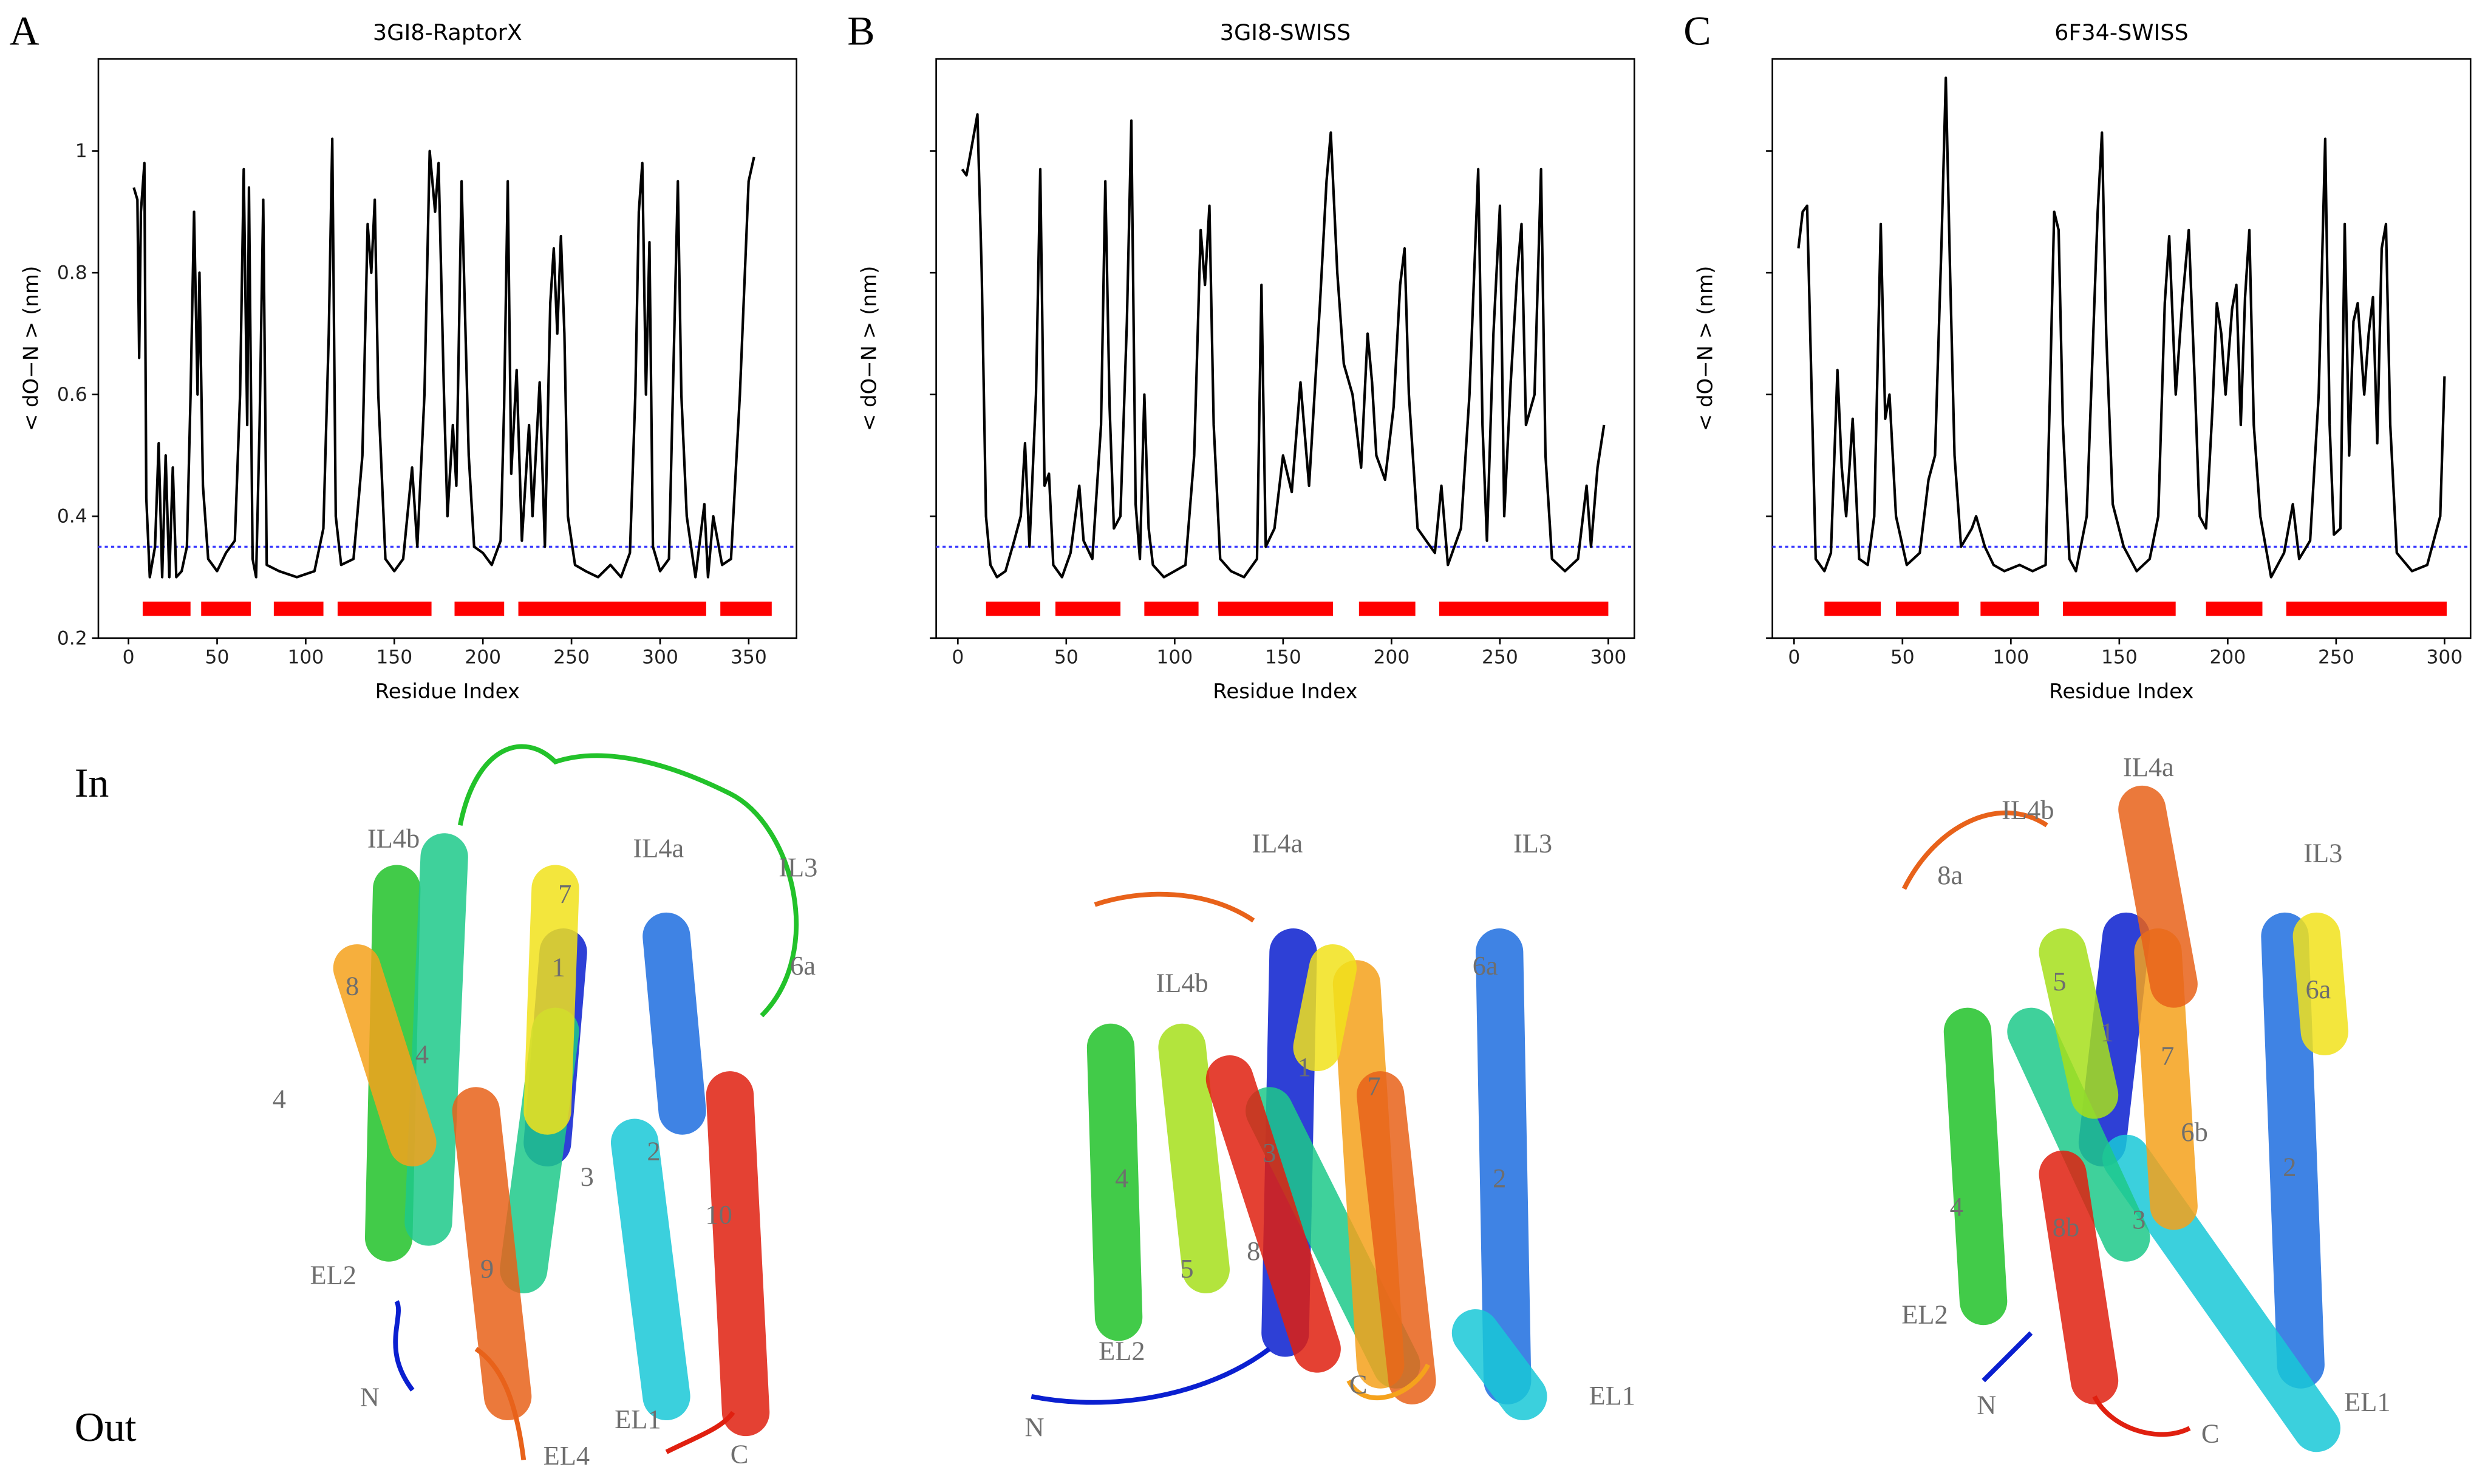 Image resolution: width=2488 pixels, height=1484 pixels. Describe the element at coordinates (1950, 875) in the screenshot. I see `structure-label: 8a` at that location.